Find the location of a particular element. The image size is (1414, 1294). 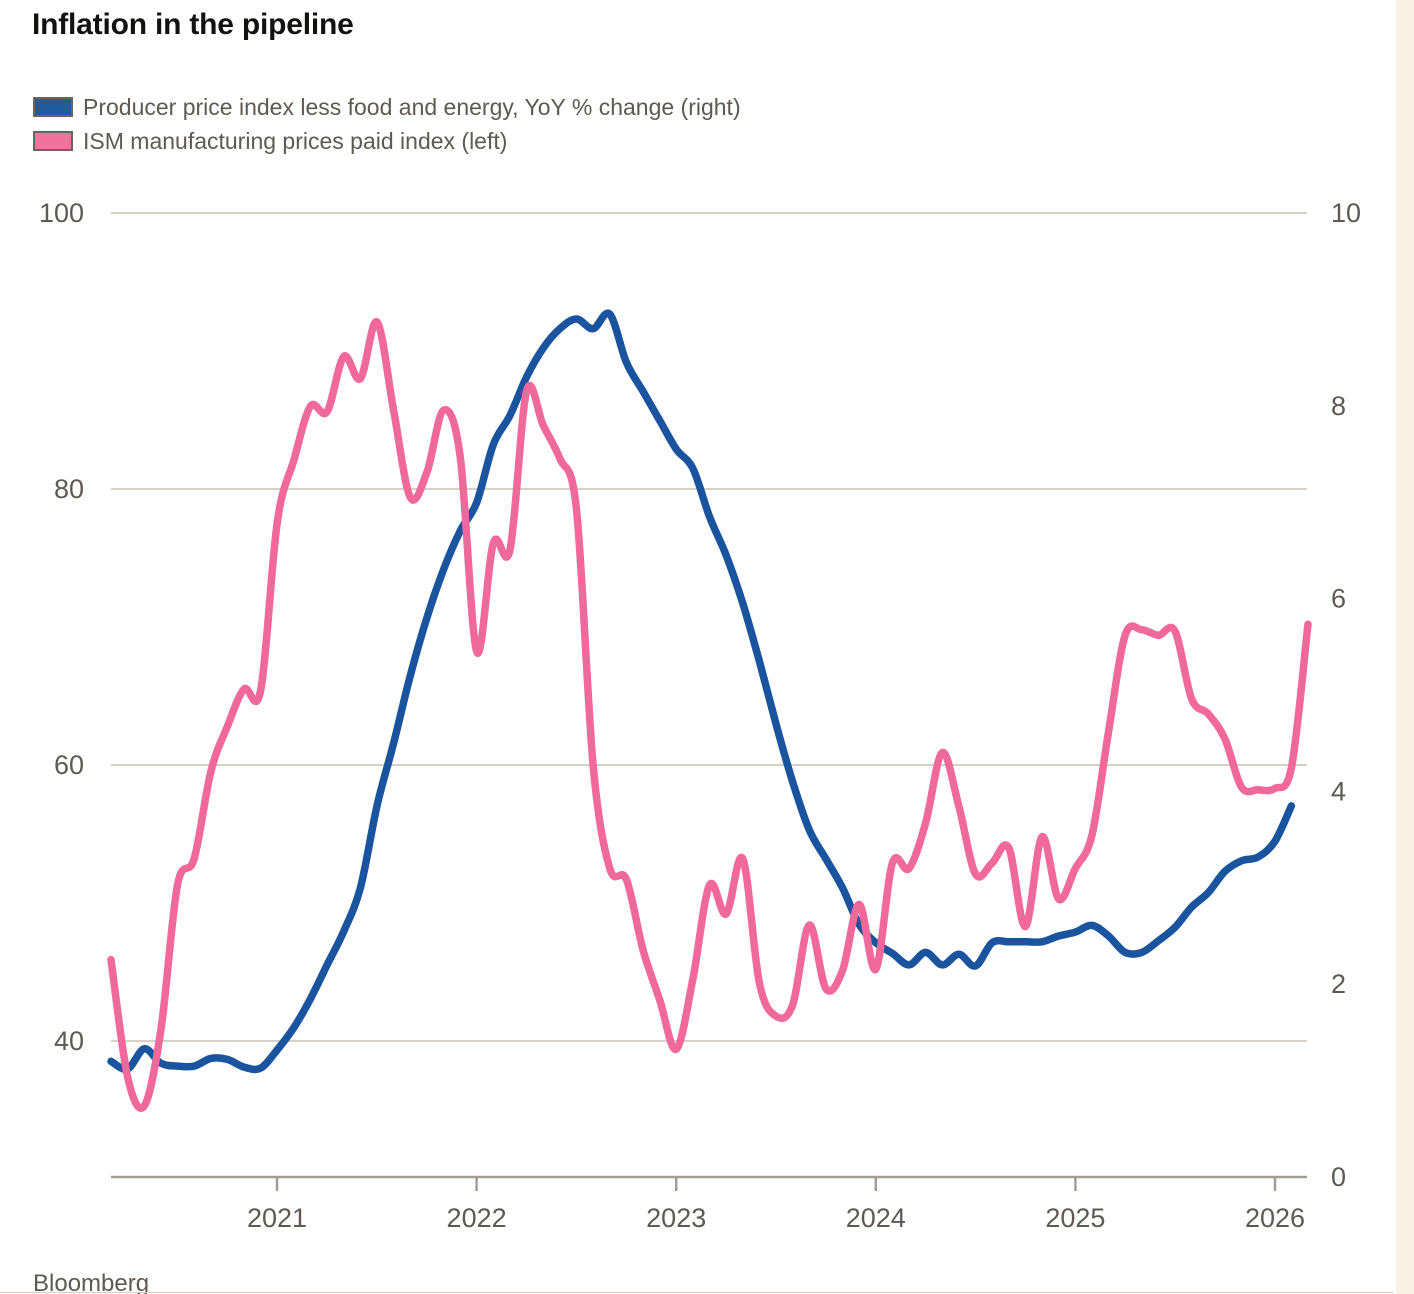

left-axis-label: 80 is located at coordinates (69, 489).